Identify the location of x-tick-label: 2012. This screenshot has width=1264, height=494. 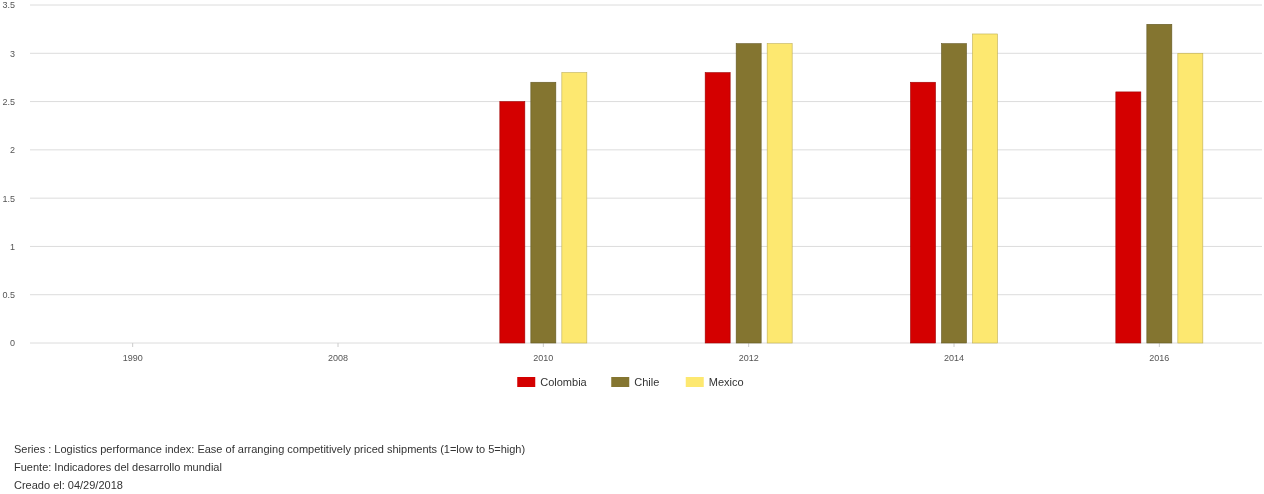
(748, 357).